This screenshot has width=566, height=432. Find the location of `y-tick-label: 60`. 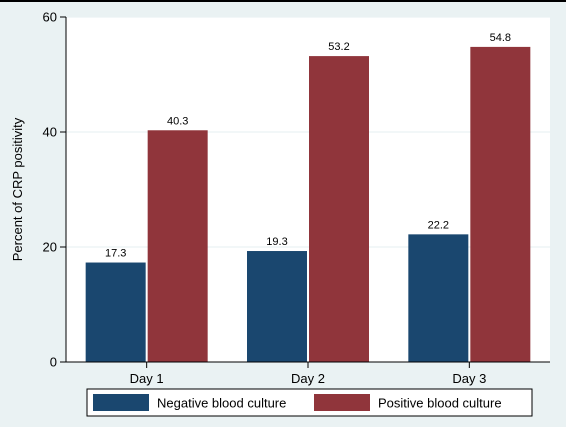

y-tick-label: 60 is located at coordinates (50, 17).